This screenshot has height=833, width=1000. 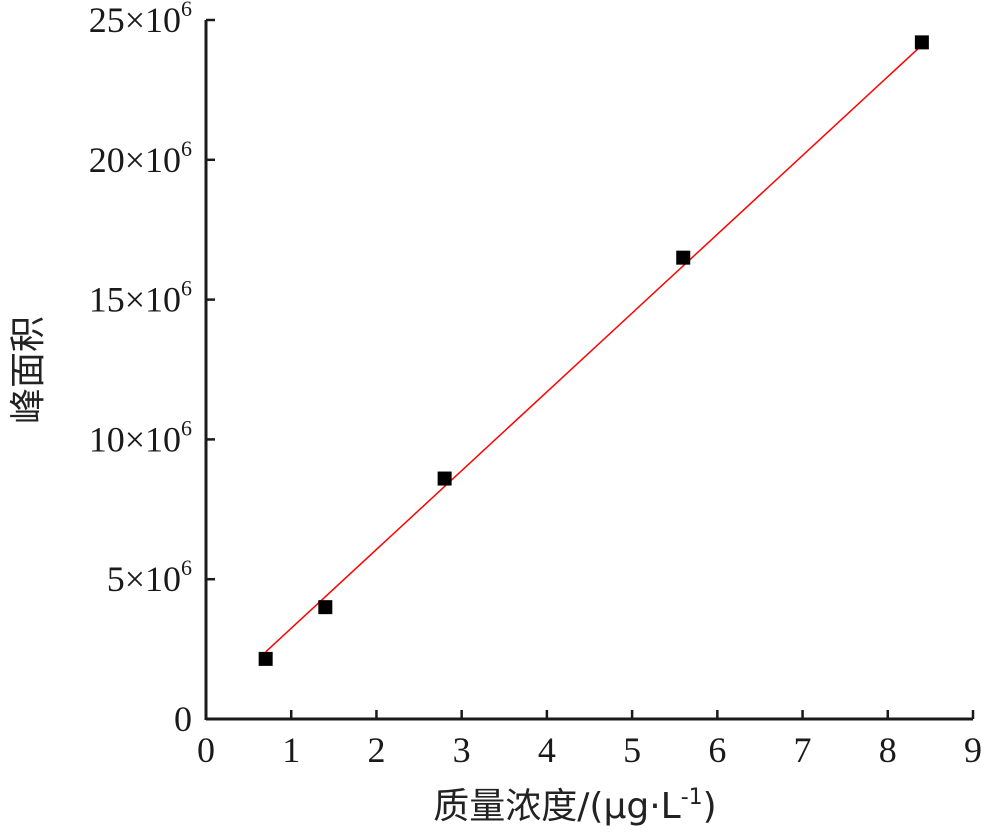 What do you see at coordinates (973, 750) in the screenshot?
I see `x-tick-label: 9` at bounding box center [973, 750].